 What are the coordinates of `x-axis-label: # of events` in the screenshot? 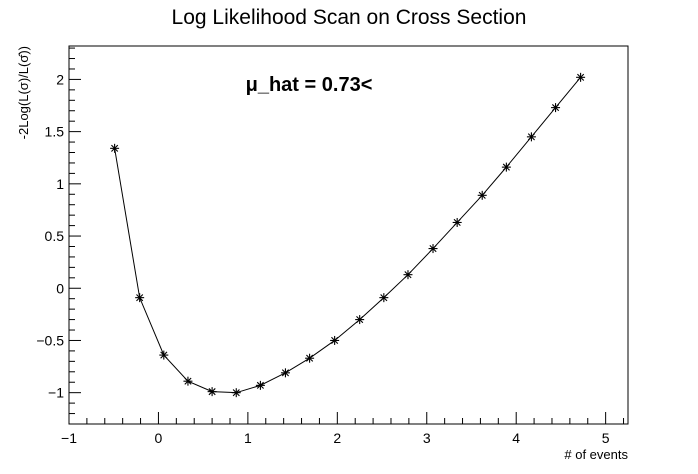 It's located at (596, 454).